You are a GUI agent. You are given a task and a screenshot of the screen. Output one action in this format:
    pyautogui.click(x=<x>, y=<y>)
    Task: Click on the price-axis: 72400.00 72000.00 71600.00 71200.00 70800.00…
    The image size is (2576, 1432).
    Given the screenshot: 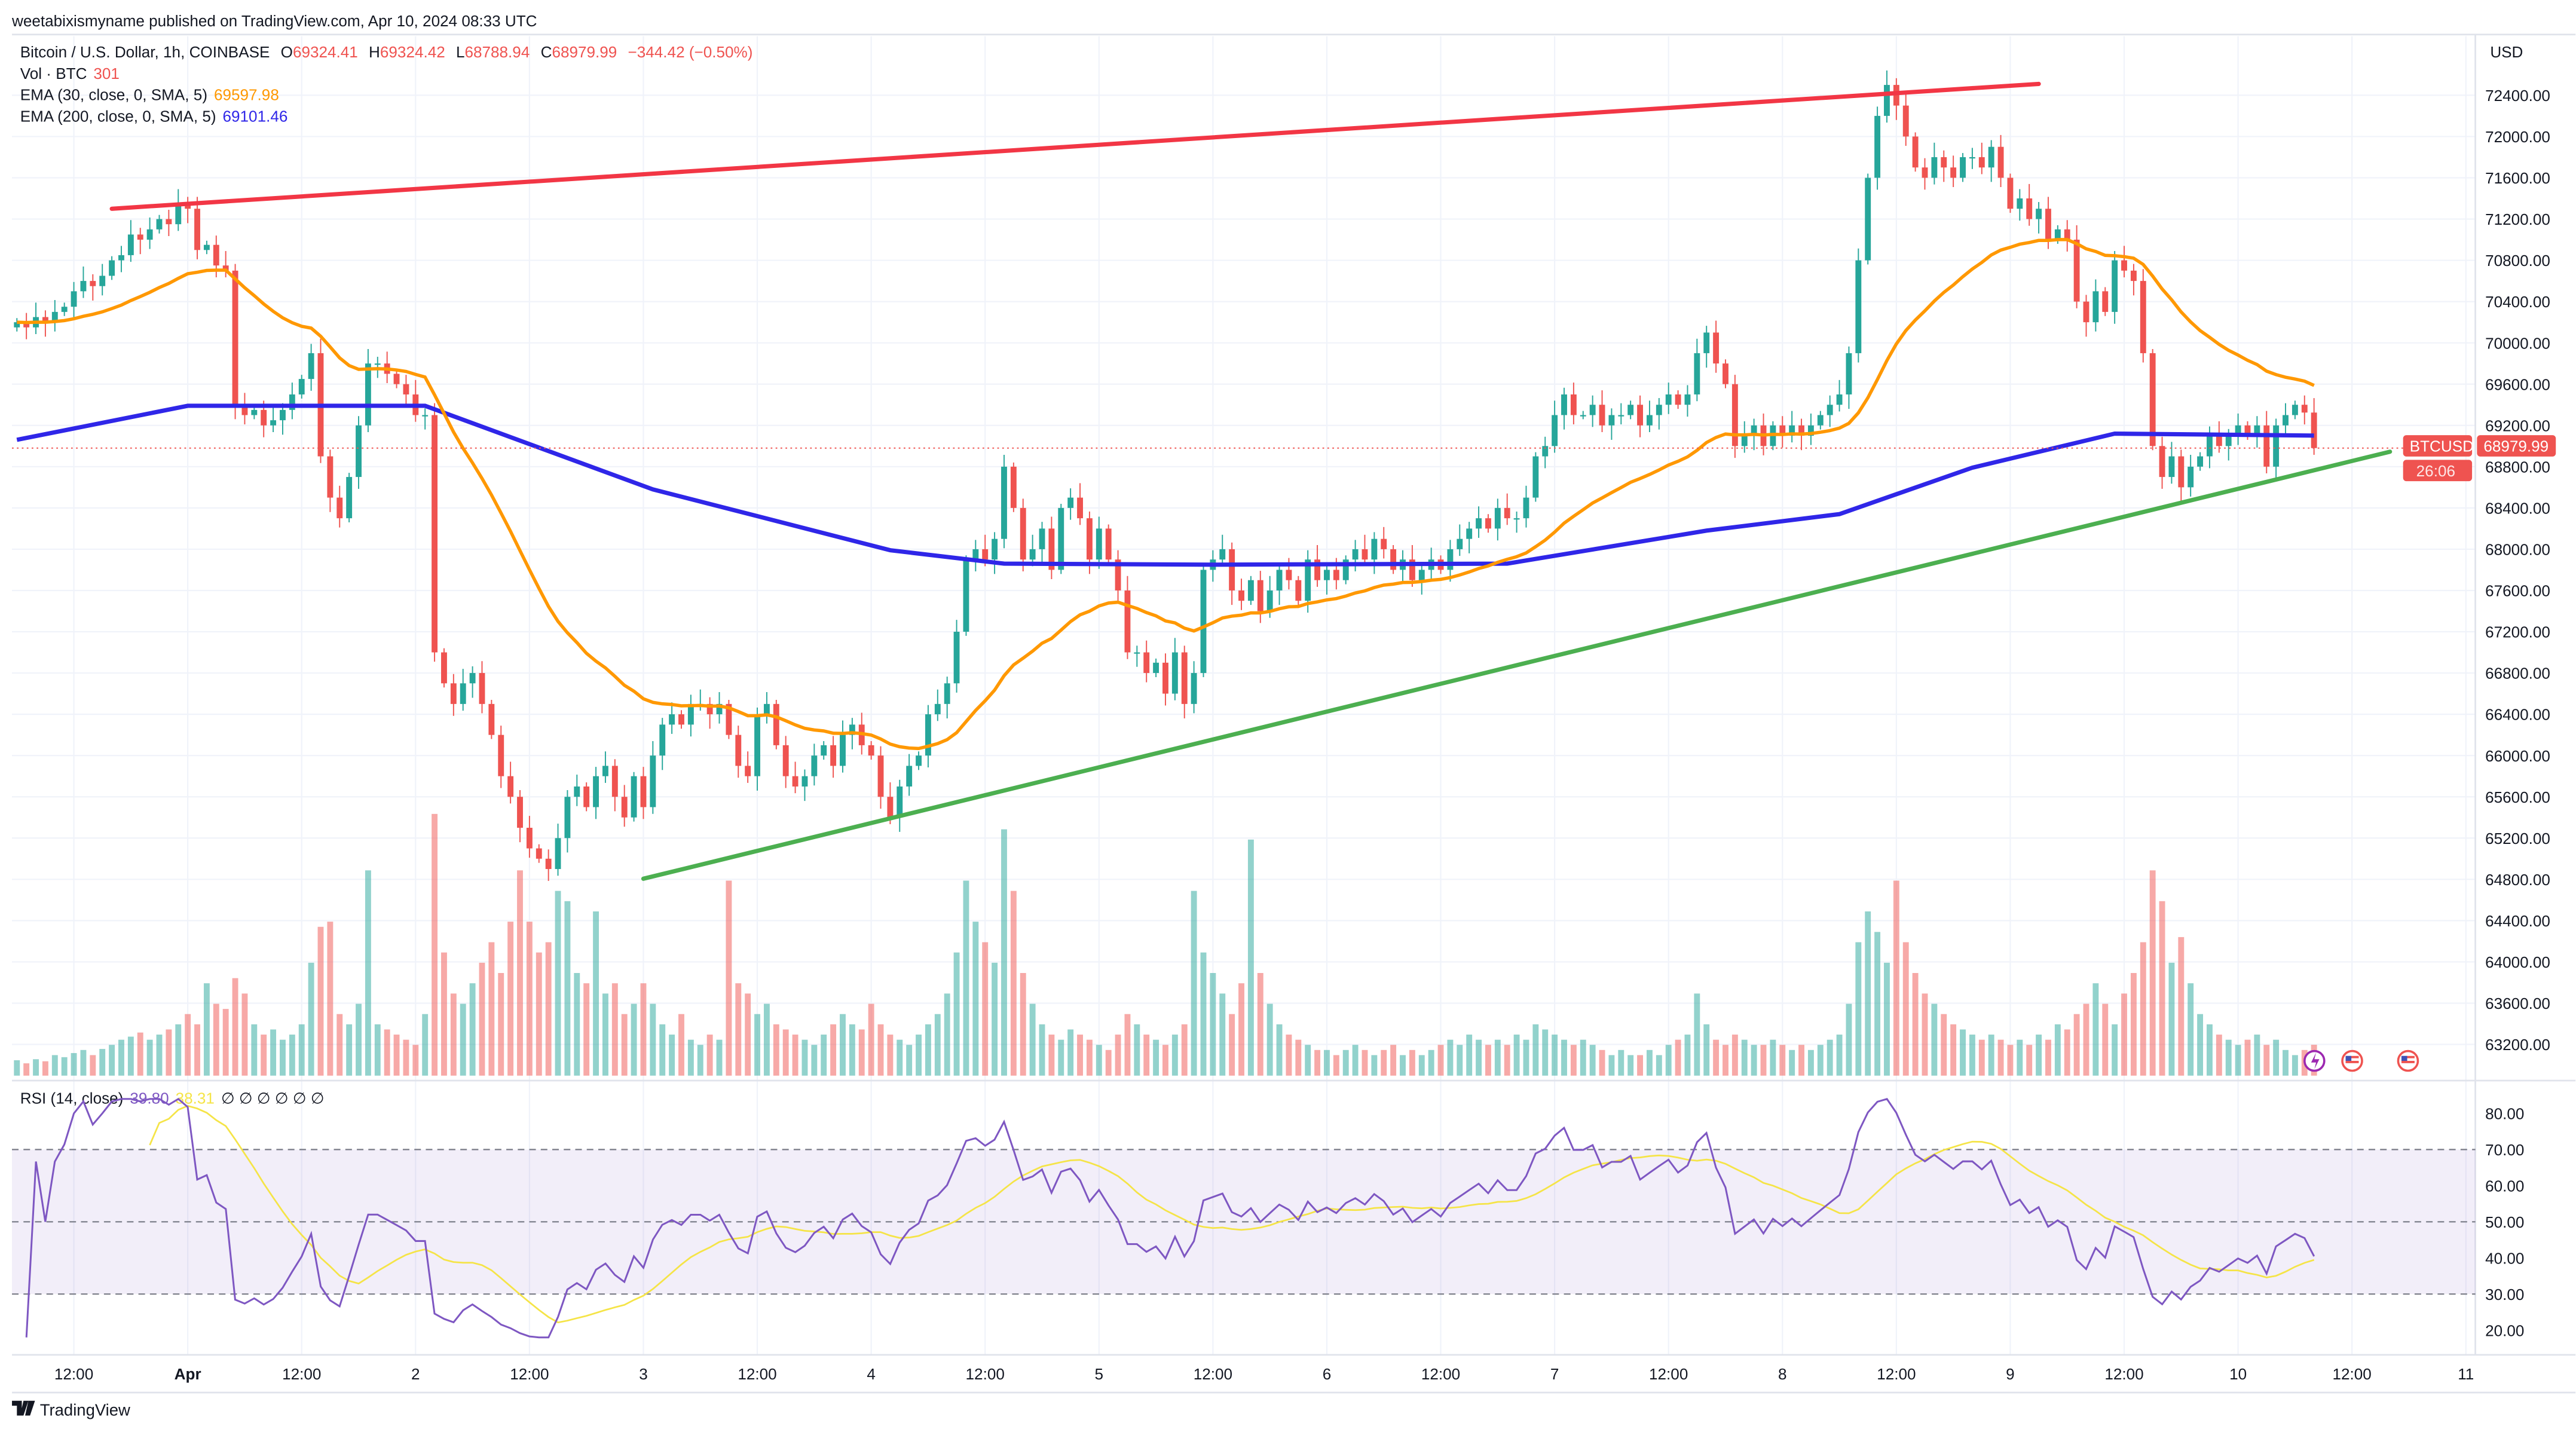 What is the action you would take?
    pyautogui.click(x=2517, y=571)
    